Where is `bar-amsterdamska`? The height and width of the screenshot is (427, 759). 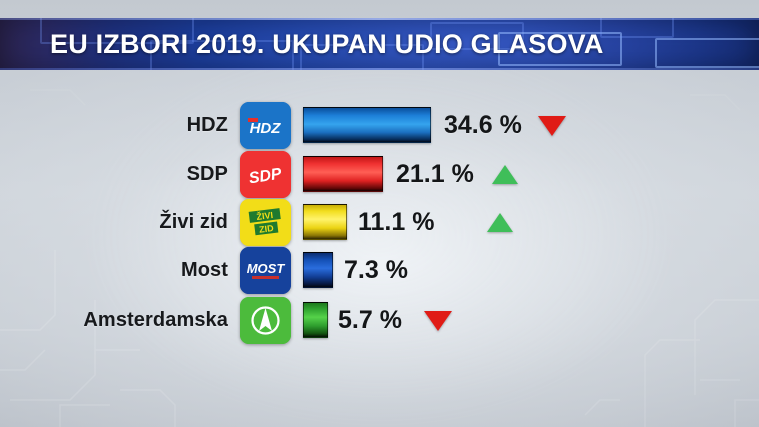 bar-amsterdamska is located at coordinates (315, 320).